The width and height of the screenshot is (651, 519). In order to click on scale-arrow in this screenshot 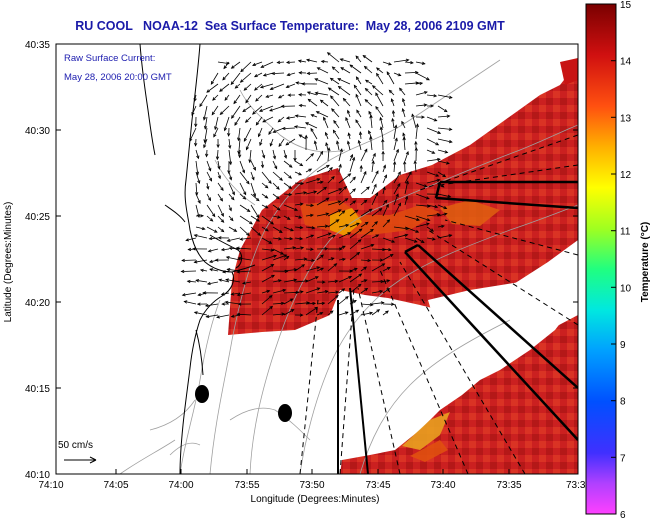, I will do `click(80, 460)`.